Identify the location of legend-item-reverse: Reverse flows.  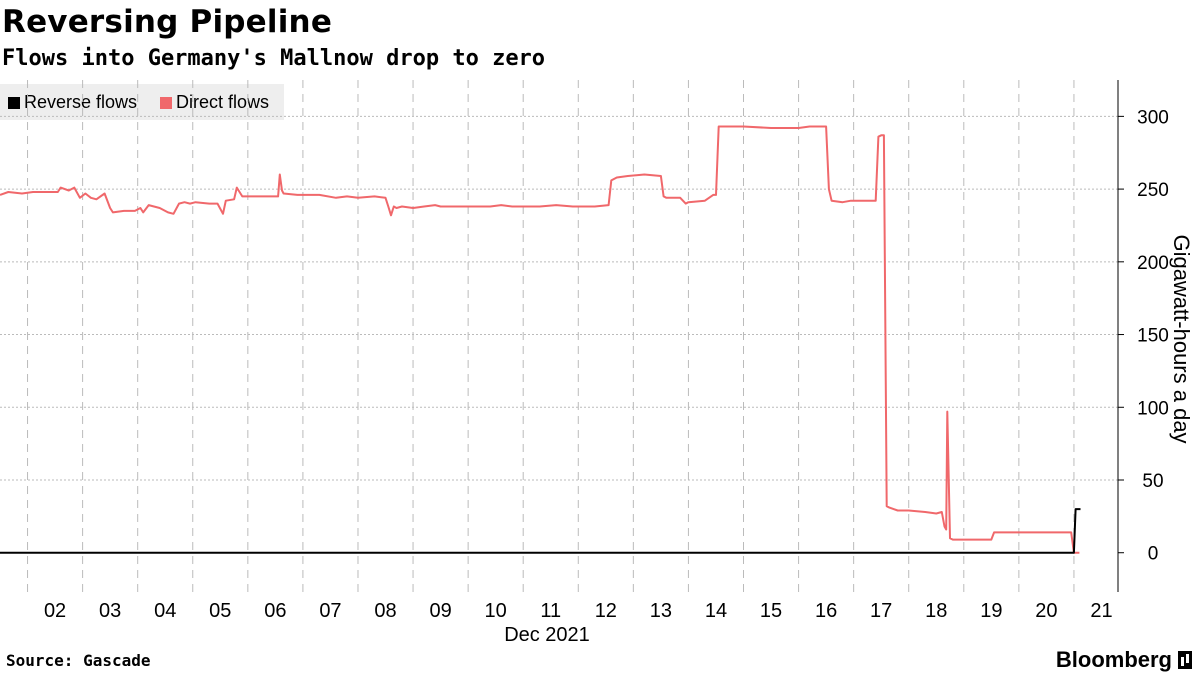
(72, 102).